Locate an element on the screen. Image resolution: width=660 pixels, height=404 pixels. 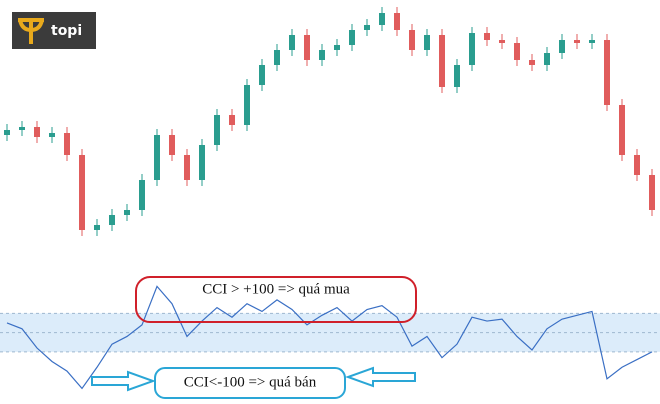
oversold-label: CCI<-100 => quá bán is located at coordinates (250, 382).